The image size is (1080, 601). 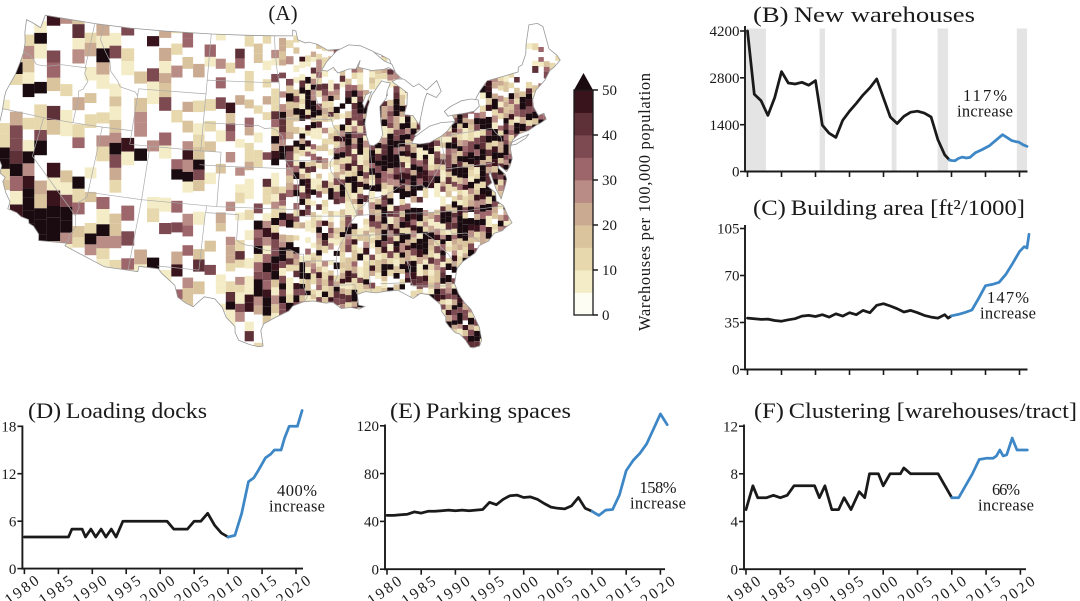 I want to click on svg-text: 80, so click(x=371, y=475).